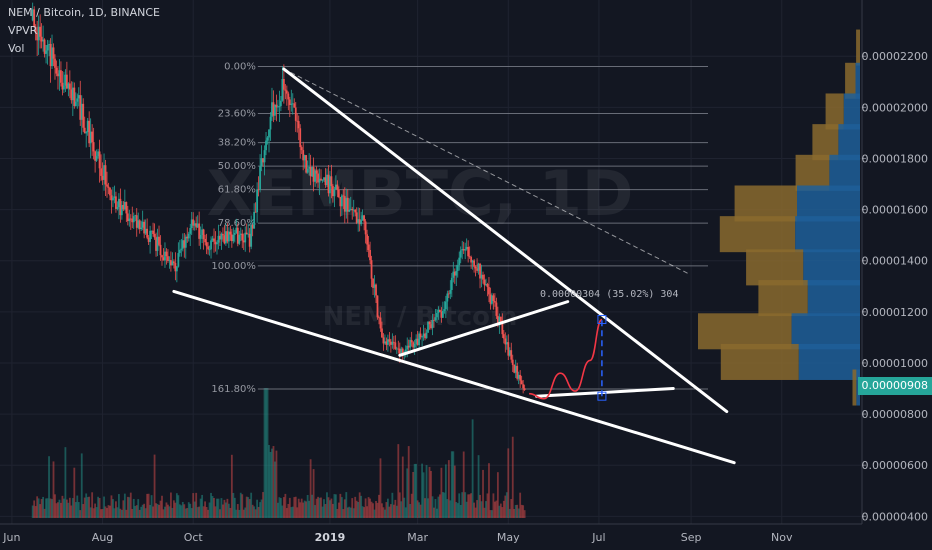 Image resolution: width=932 pixels, height=550 pixels. I want to click on y-tick-label: 0.00002000, so click(895, 107).